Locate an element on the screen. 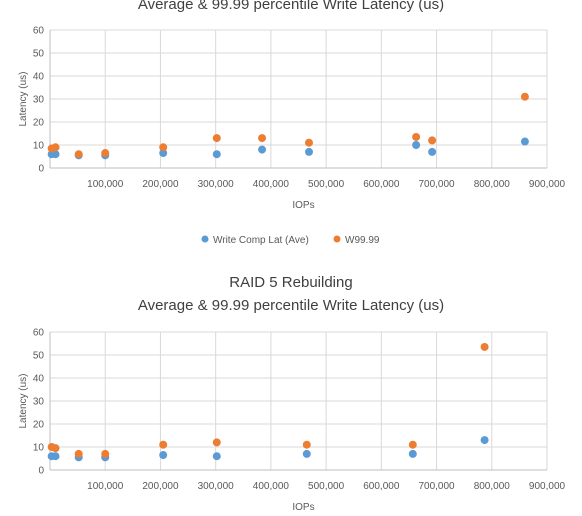 The height and width of the screenshot is (516, 582). chart1-x-tick-label: 900,000 is located at coordinates (547, 184).